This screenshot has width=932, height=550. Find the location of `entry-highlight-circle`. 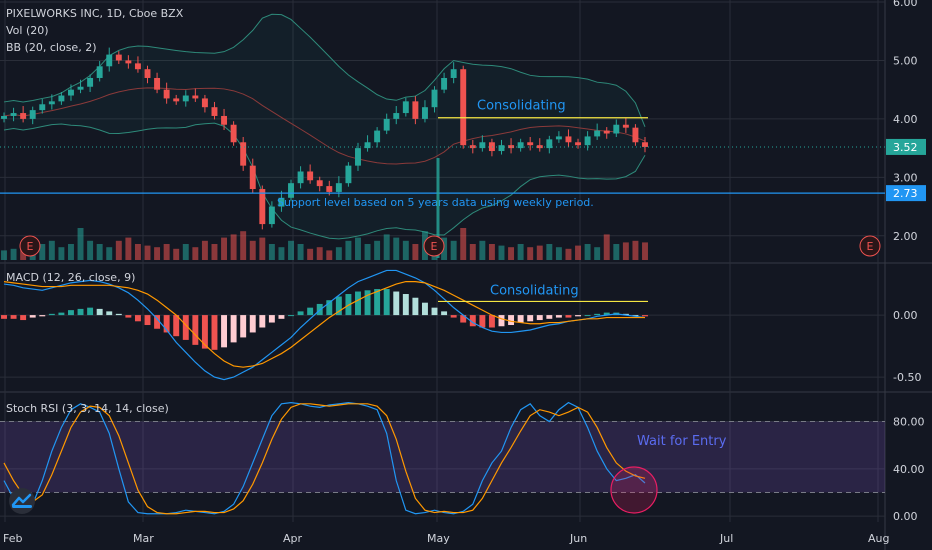

entry-highlight-circle is located at coordinates (634, 490).